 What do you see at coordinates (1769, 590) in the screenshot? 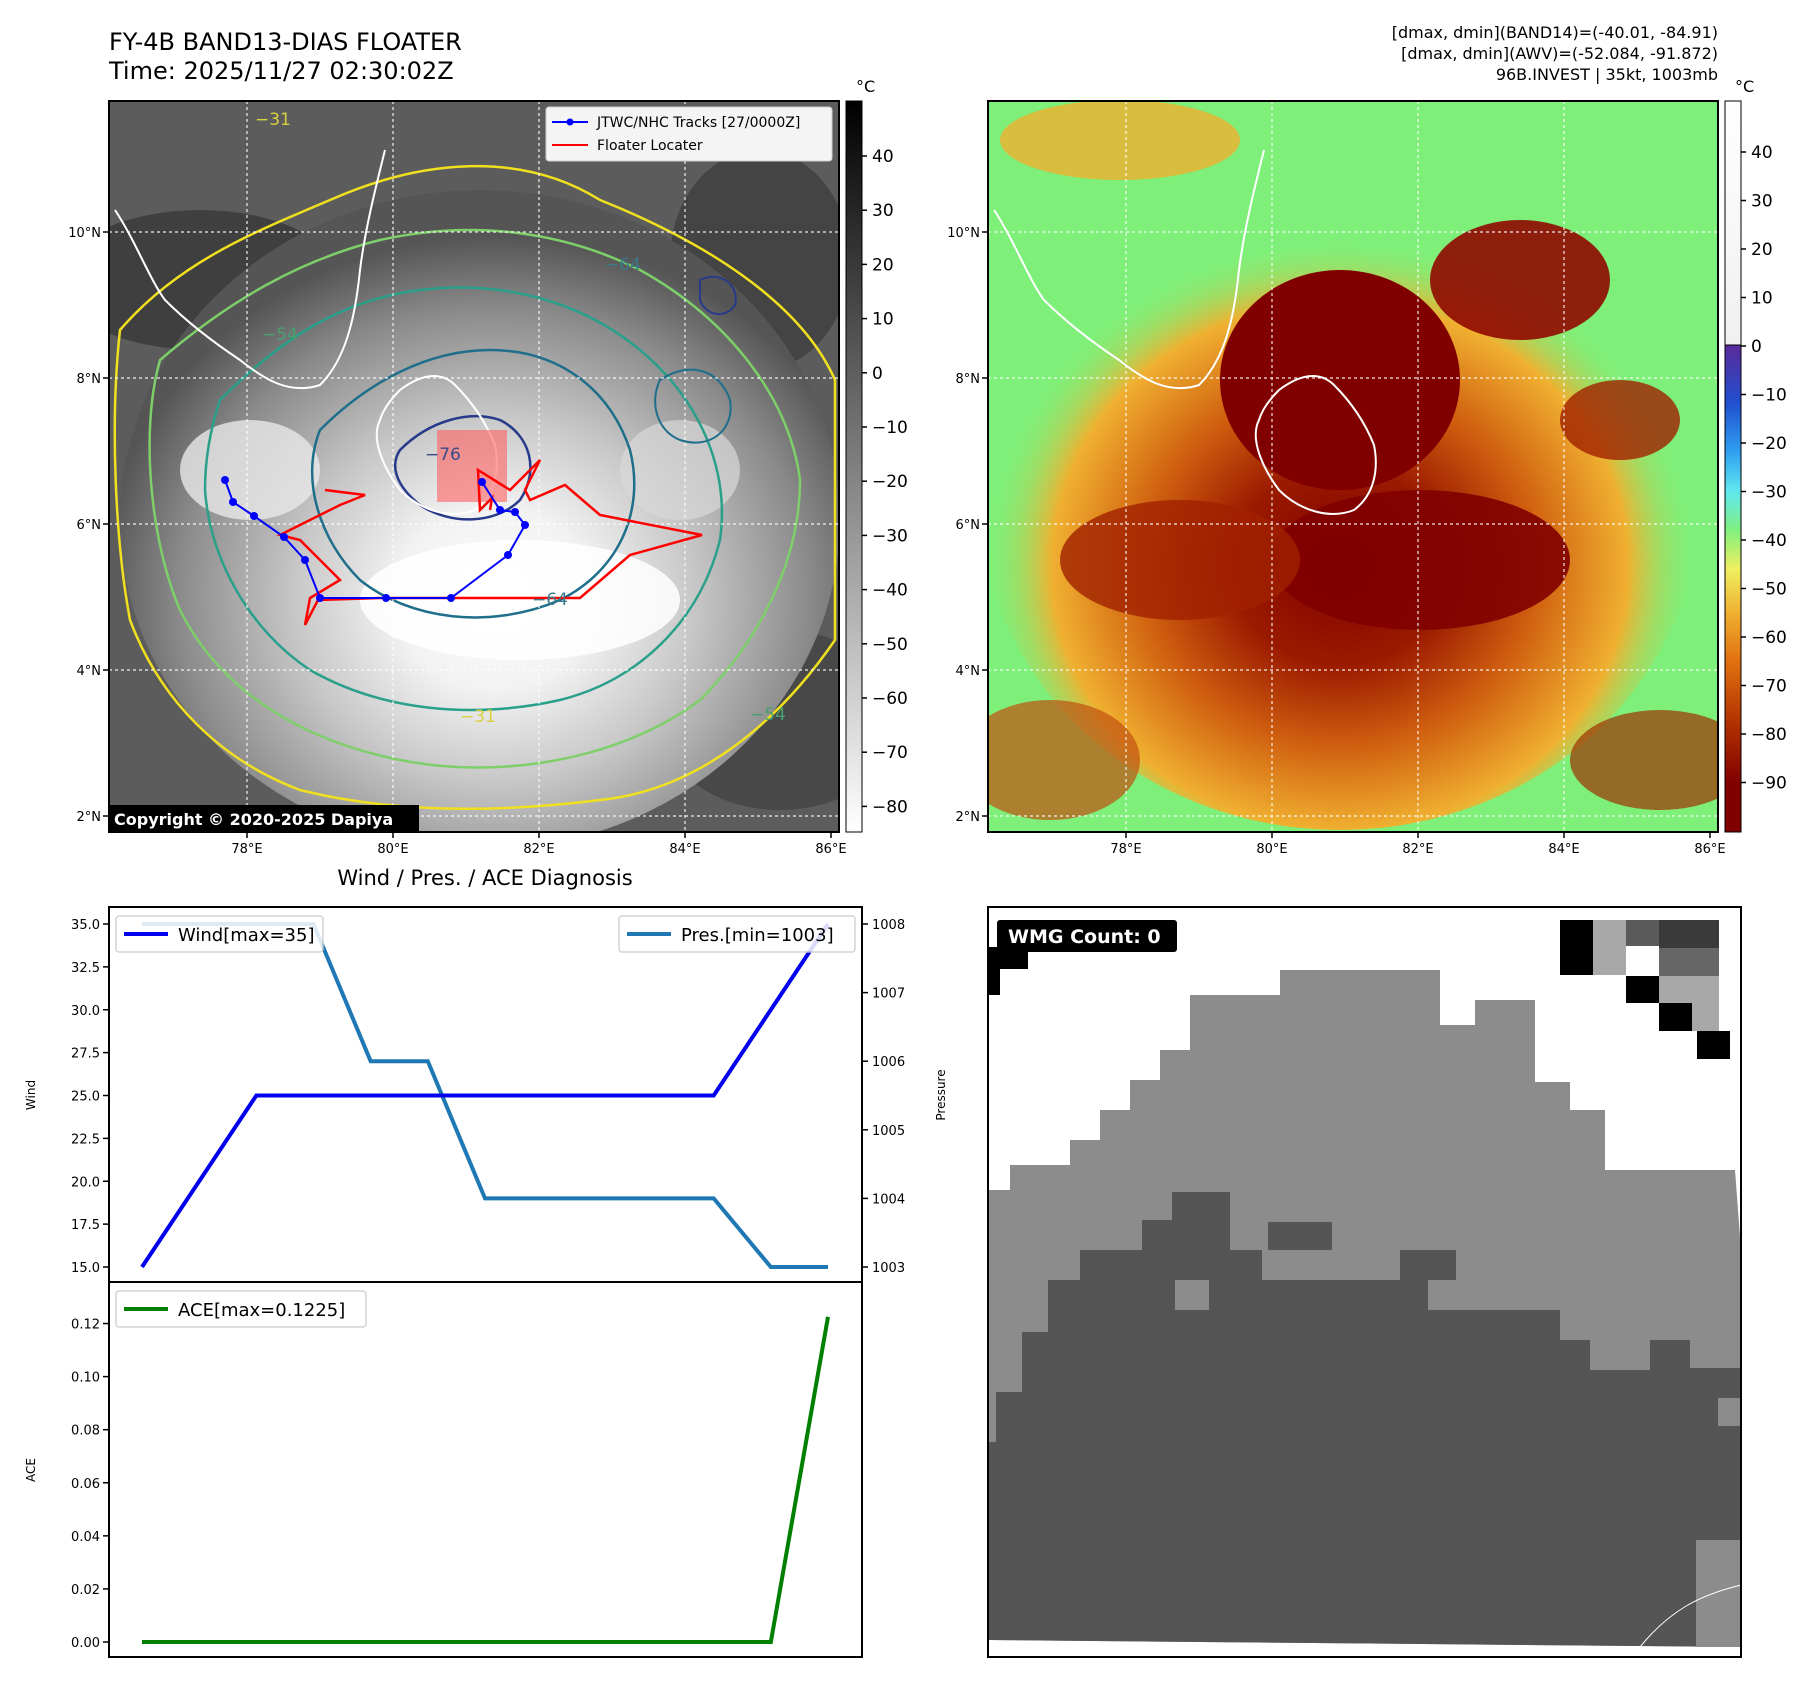
I see `colorbar-tick-label: −50` at bounding box center [1769, 590].